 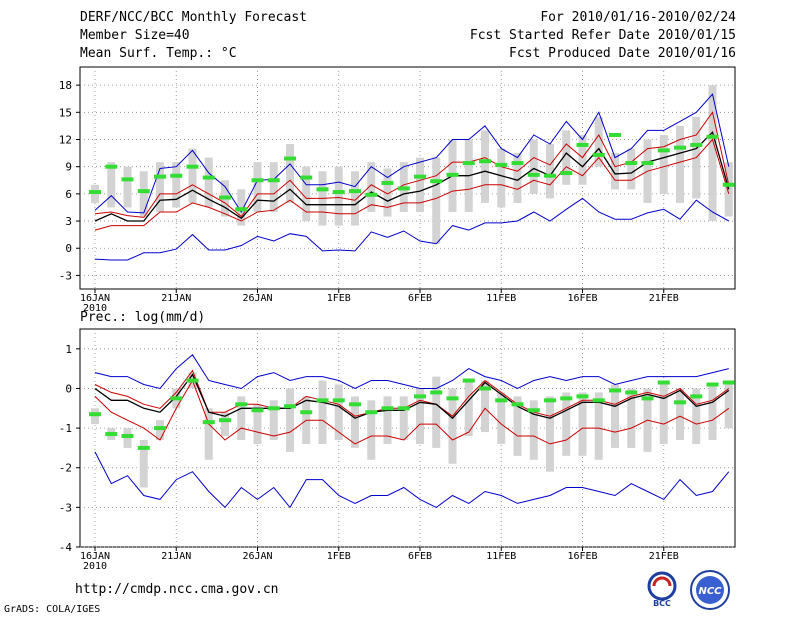 What do you see at coordinates (664, 556) in the screenshot?
I see `x-tick-label: 21FEB` at bounding box center [664, 556].